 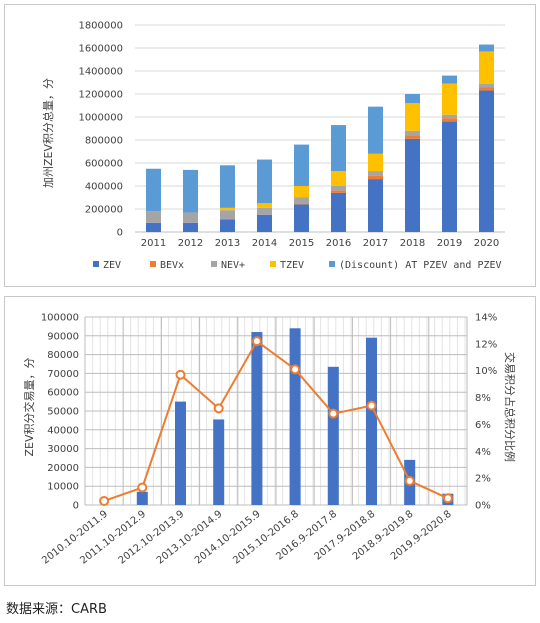 I want to click on y-tick-label: 60000, so click(x=63, y=393).